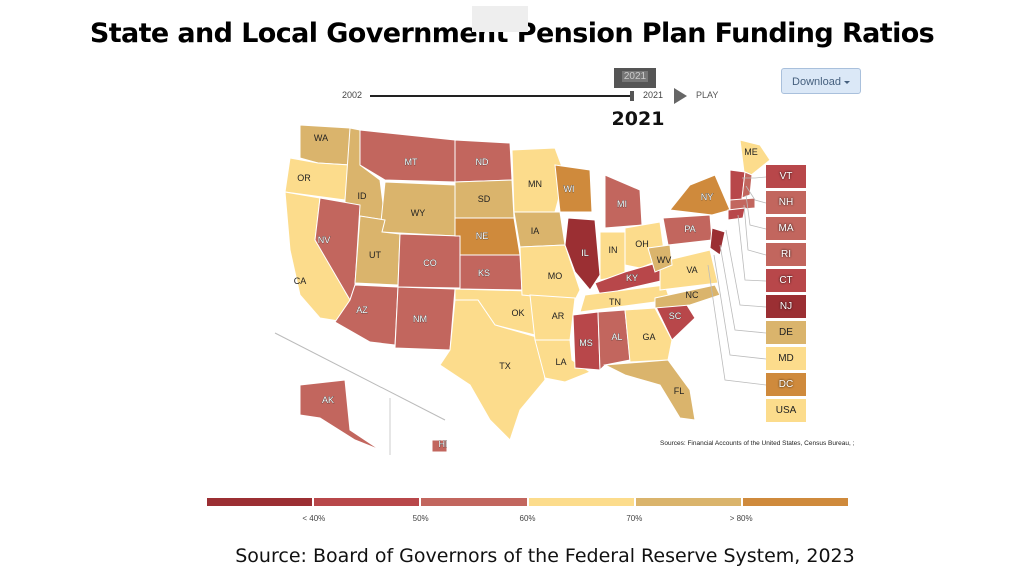 The image size is (1024, 576). What do you see at coordinates (615, 302) in the screenshot?
I see `state-label-tn: TN` at bounding box center [615, 302].